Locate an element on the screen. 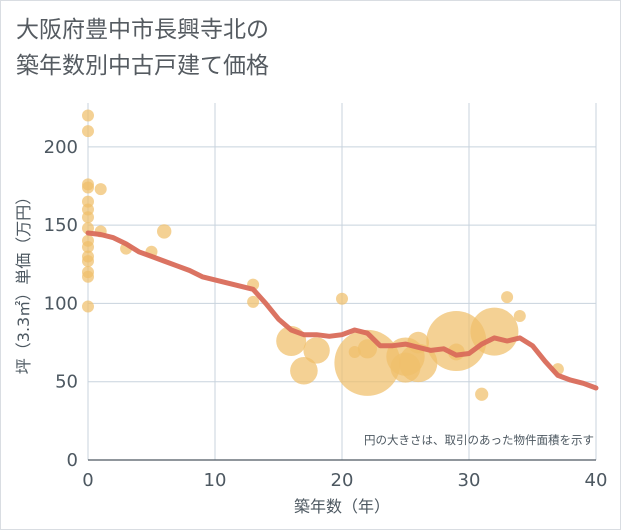 This screenshot has width=621, height=530. y-tick-label: 150 is located at coordinates (61, 225).